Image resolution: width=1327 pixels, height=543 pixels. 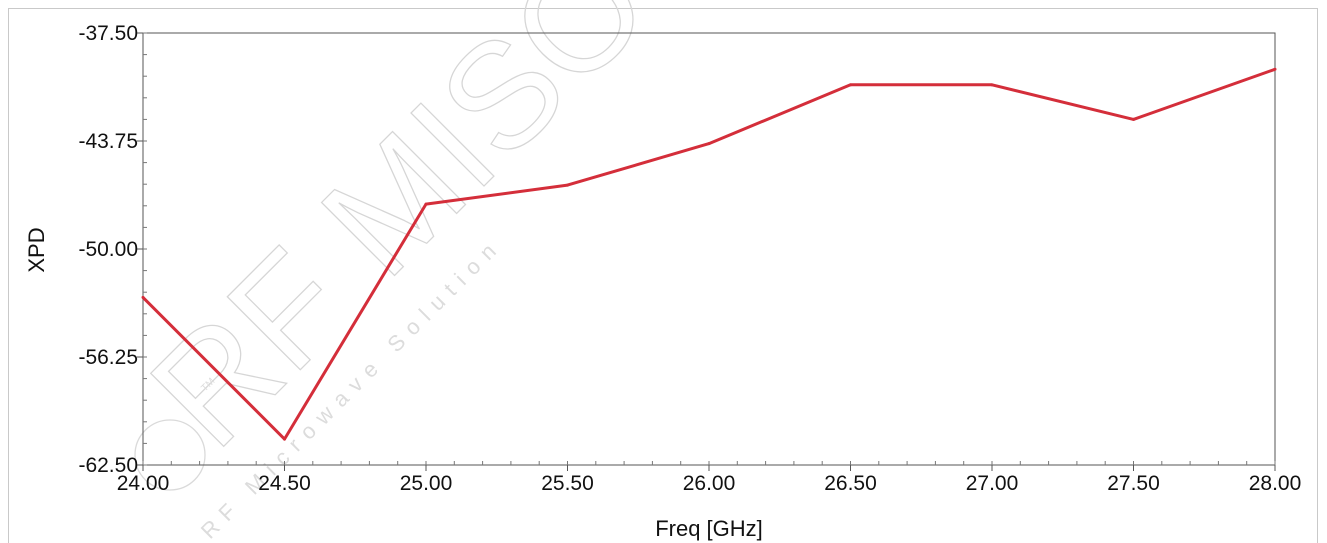 I want to click on y-tick-label: -56.25, so click(x=108, y=357).